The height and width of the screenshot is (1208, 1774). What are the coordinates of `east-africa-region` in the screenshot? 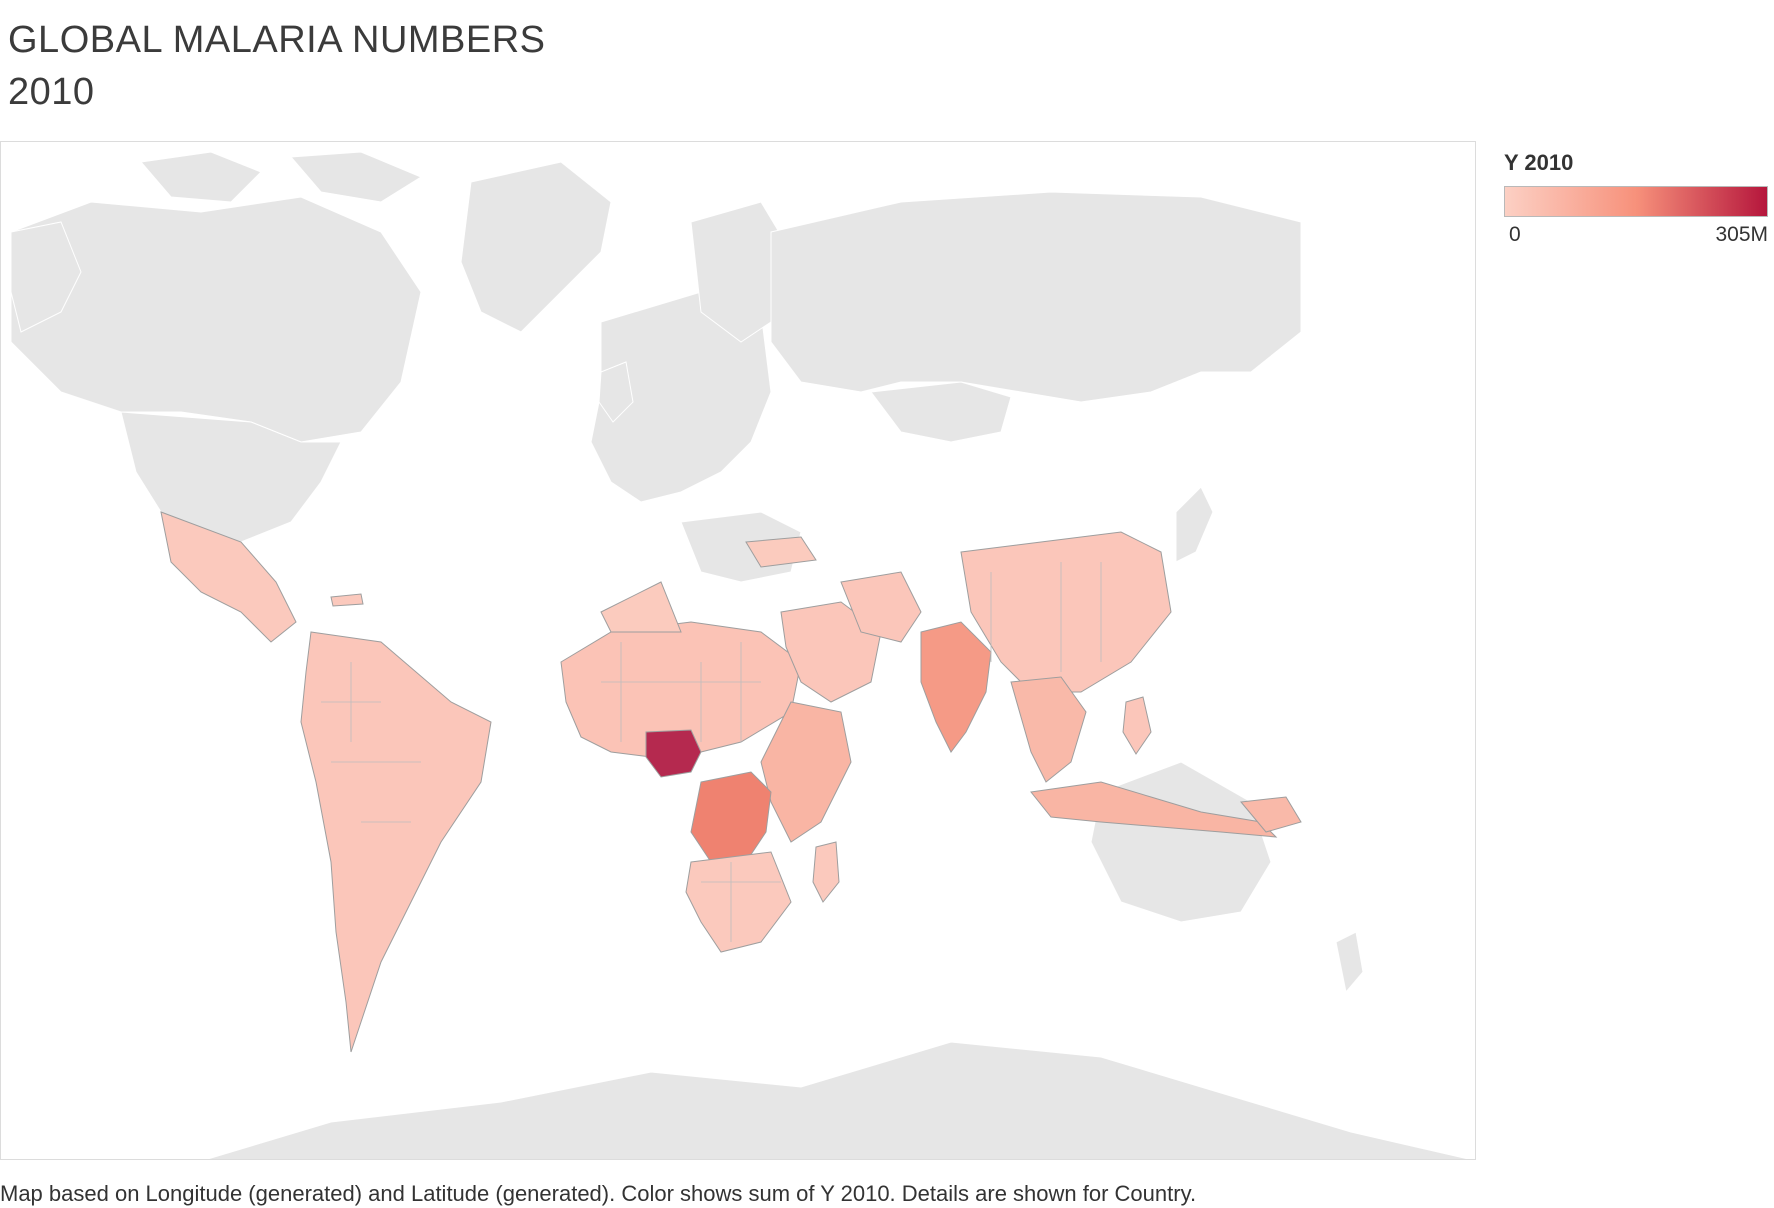 It's located at (806, 772).